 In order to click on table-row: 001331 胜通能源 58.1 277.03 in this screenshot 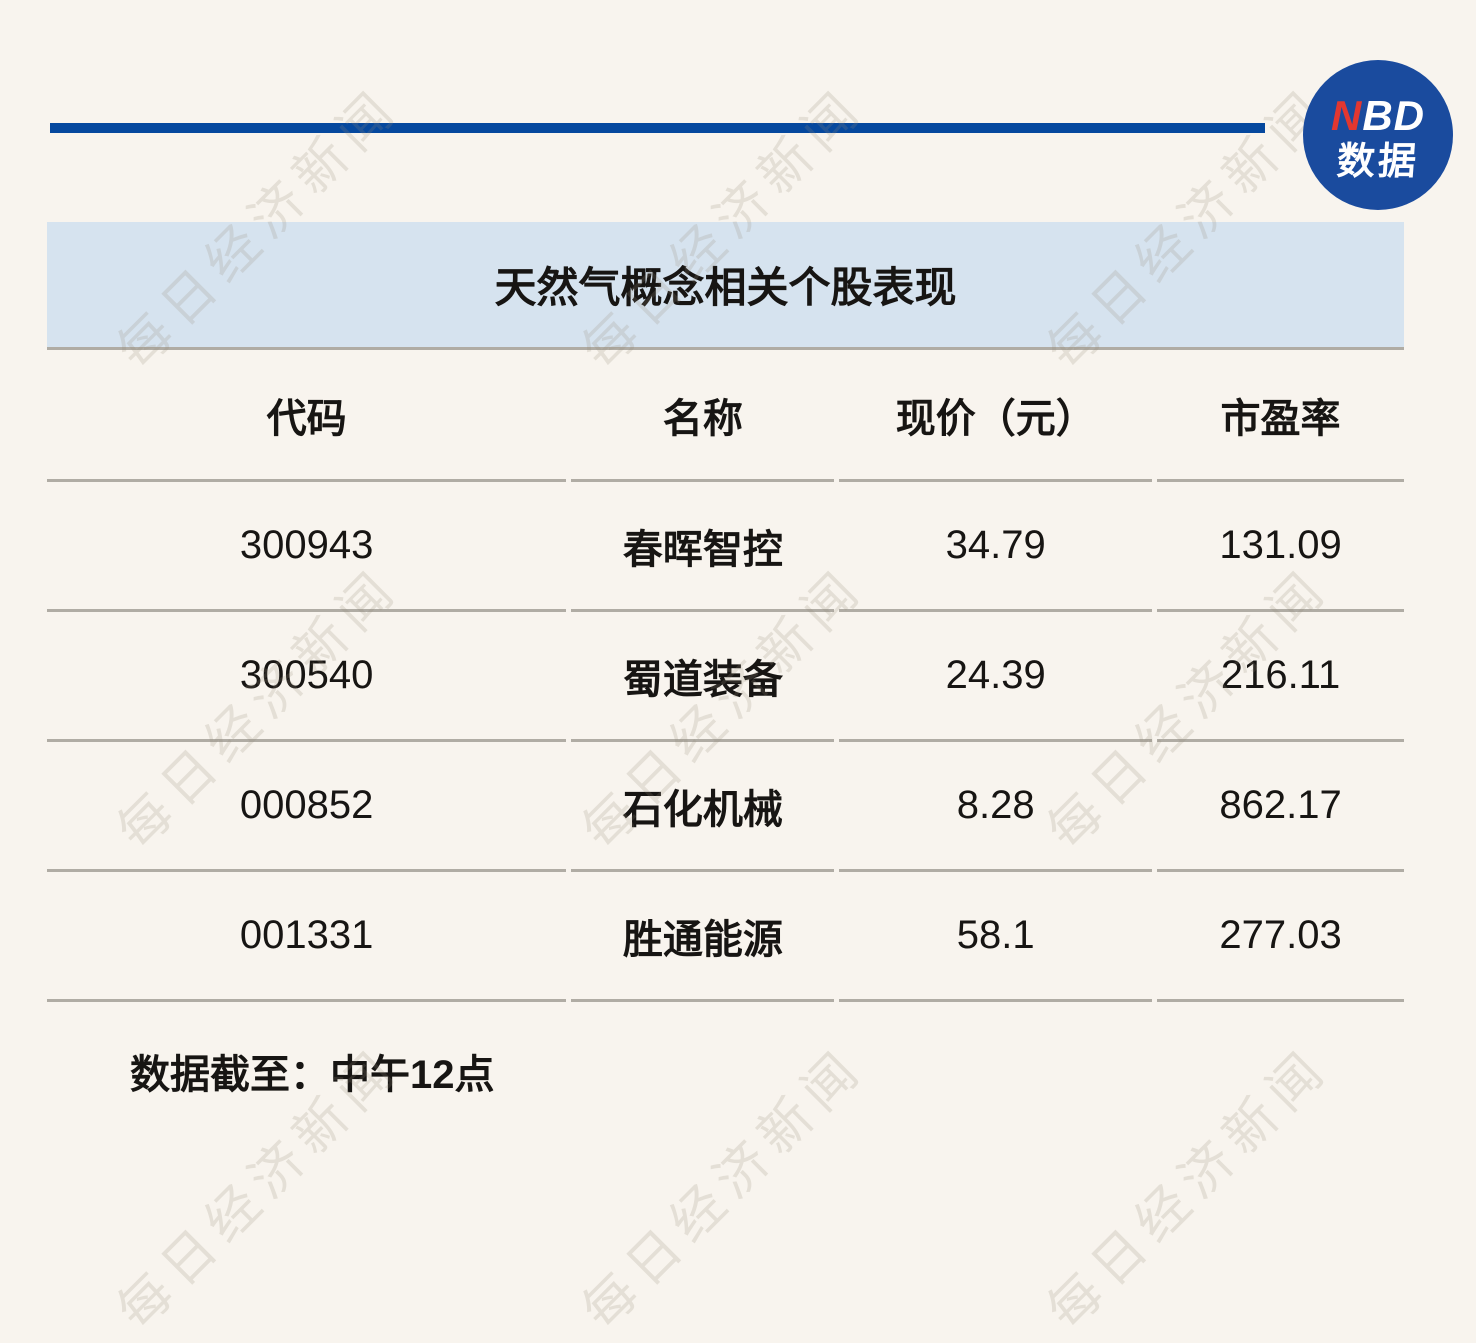, I will do `click(725, 937)`.